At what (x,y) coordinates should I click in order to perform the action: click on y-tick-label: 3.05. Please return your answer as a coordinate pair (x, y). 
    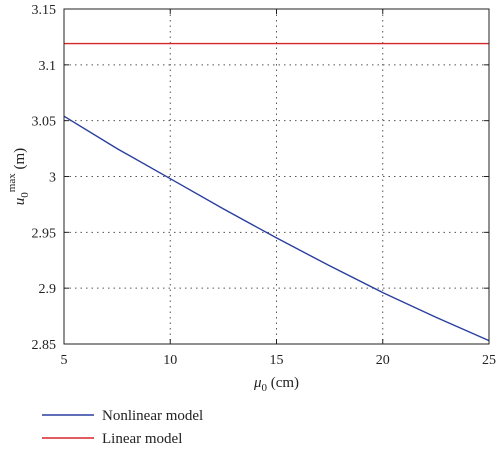
    Looking at the image, I should click on (44, 122).